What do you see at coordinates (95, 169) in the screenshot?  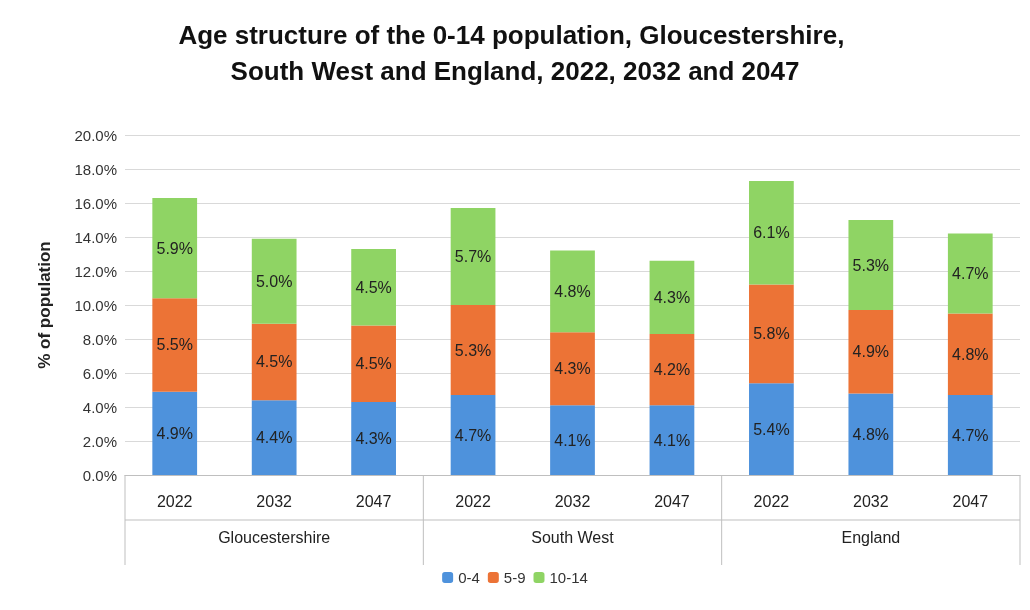 I see `y-tick-label: 18.0%` at bounding box center [95, 169].